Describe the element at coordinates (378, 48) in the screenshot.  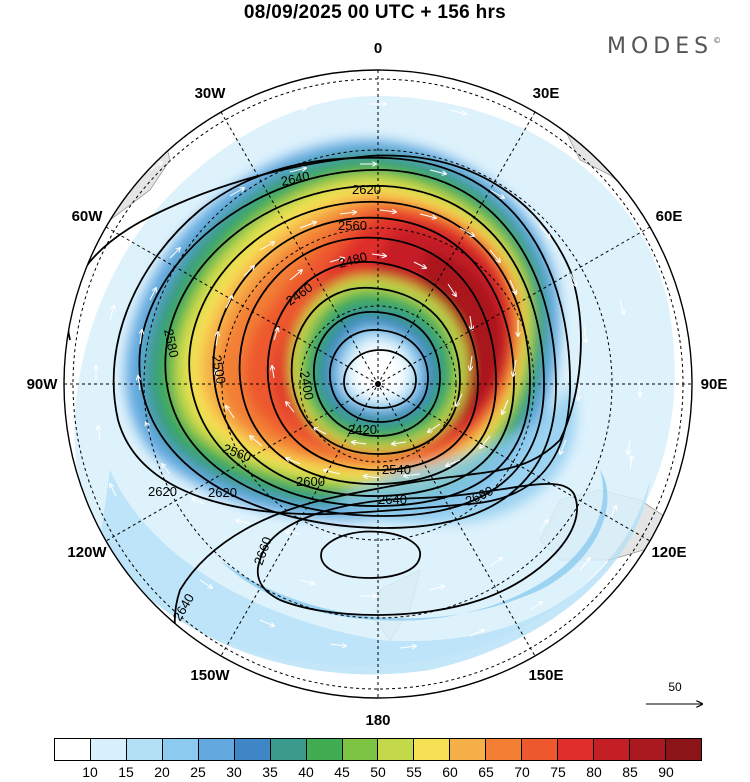
I see `longitude-label-lon-0: 0` at that location.